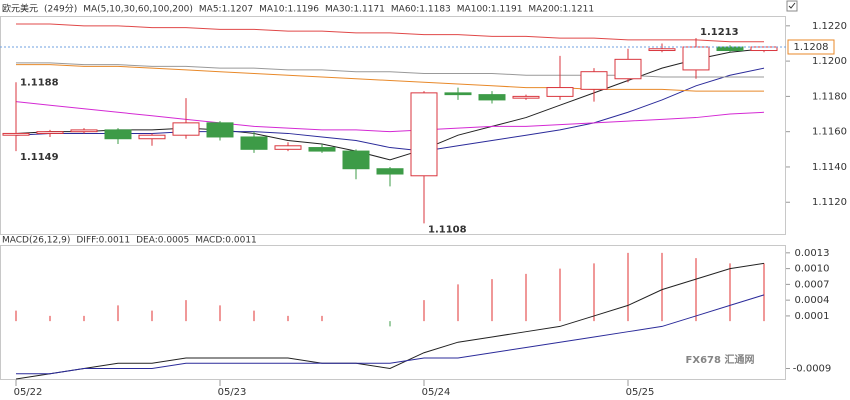  I want to click on legend-label: (249分), so click(60, 9).